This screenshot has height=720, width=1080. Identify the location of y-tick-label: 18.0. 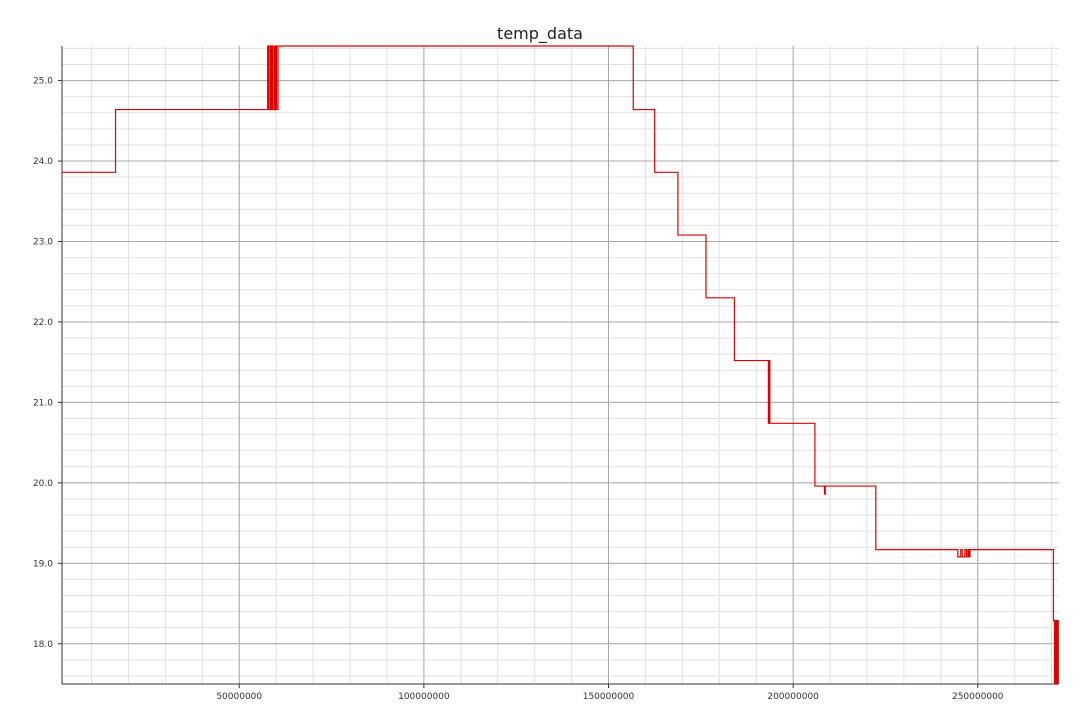
(43, 645).